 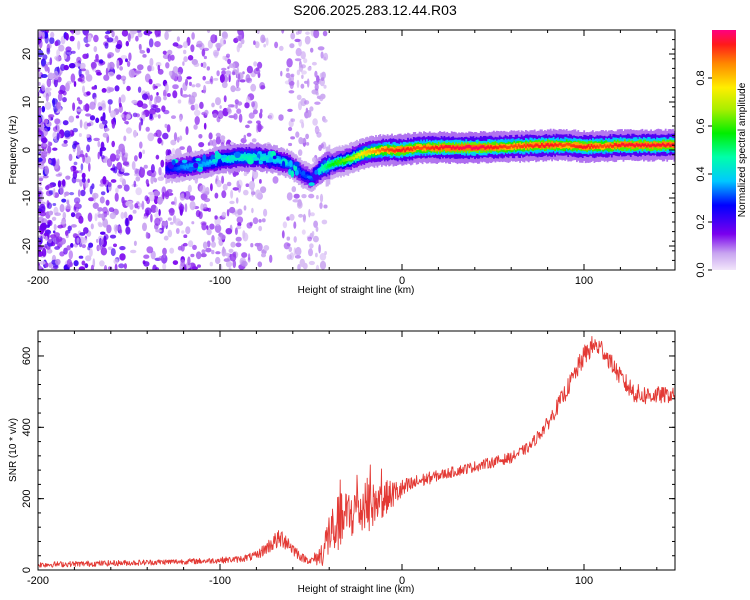 What do you see at coordinates (27, 198) in the screenshot?
I see `y-tick-label: -10` at bounding box center [27, 198].